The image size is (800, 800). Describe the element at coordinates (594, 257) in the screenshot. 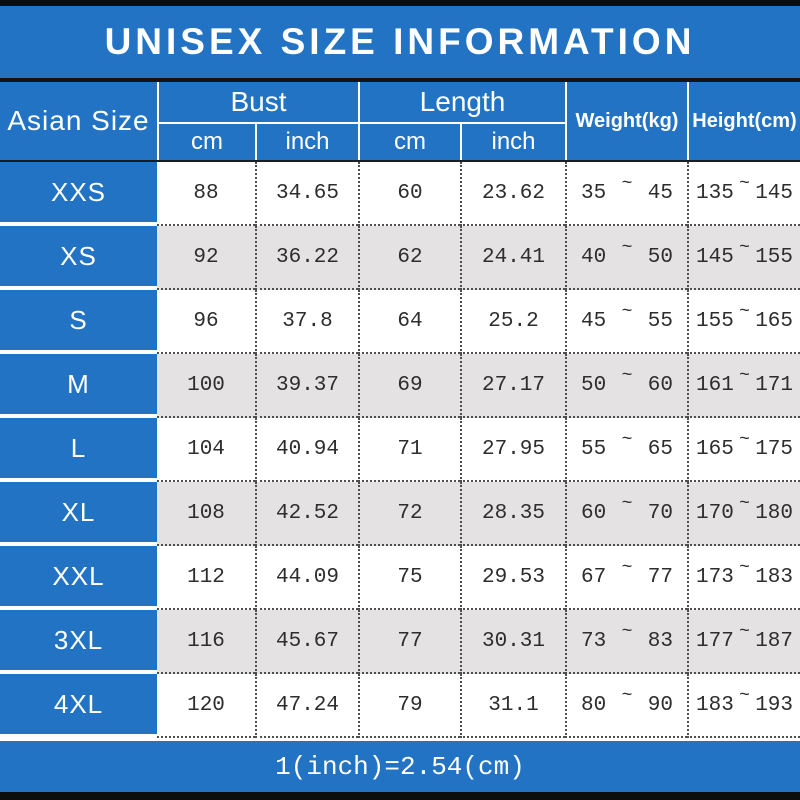

I see `weight-min: 40` at that location.